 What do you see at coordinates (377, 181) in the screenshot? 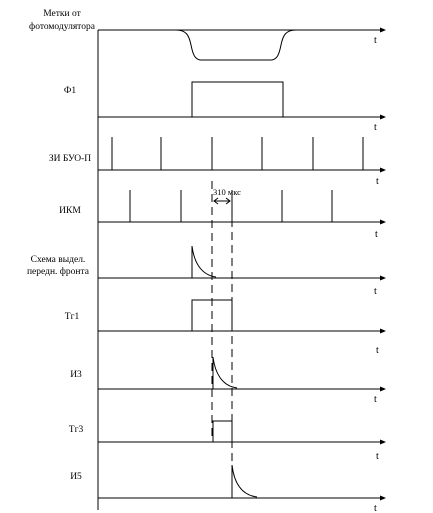
I see `t-label-zi-buo: t` at bounding box center [377, 181].